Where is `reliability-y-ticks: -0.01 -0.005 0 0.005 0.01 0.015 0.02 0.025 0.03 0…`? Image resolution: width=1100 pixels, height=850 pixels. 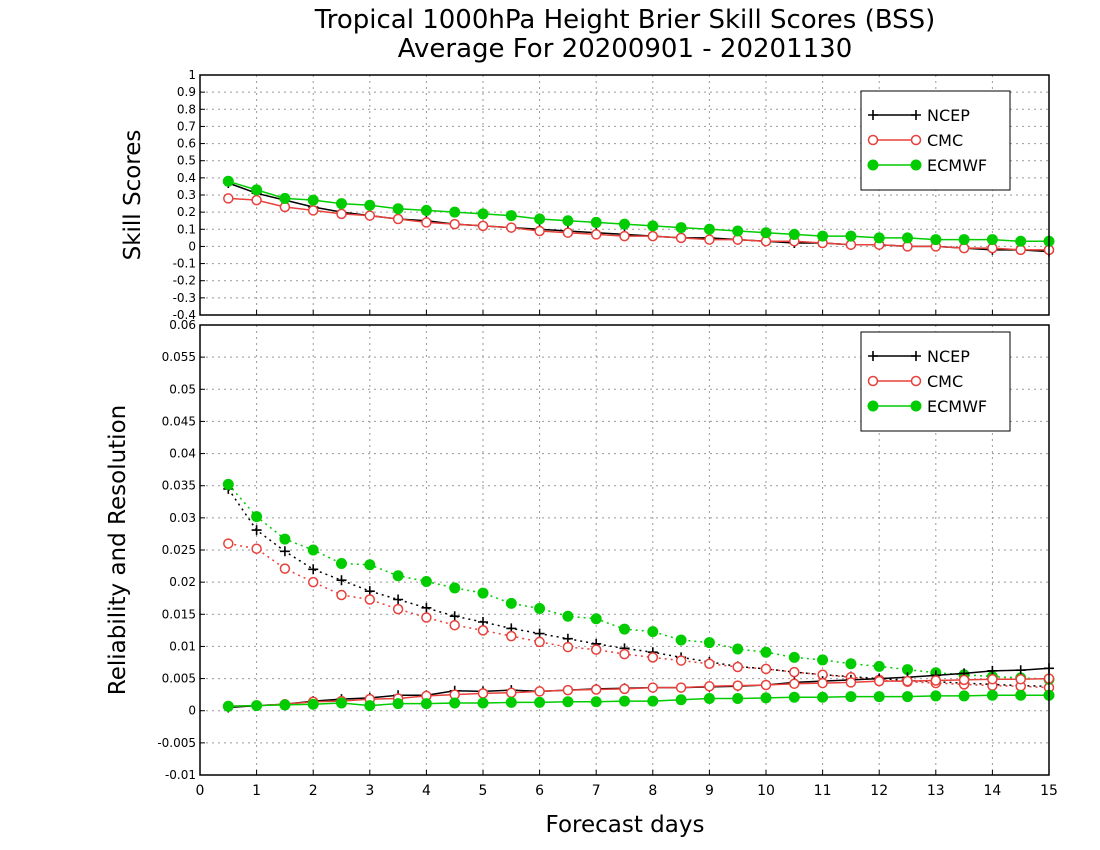
reliability-y-ticks: -0.01 -0.005 0 0.005 0.01 0.015 0.02 0.025 0.03 0… is located at coordinates (181, 550).